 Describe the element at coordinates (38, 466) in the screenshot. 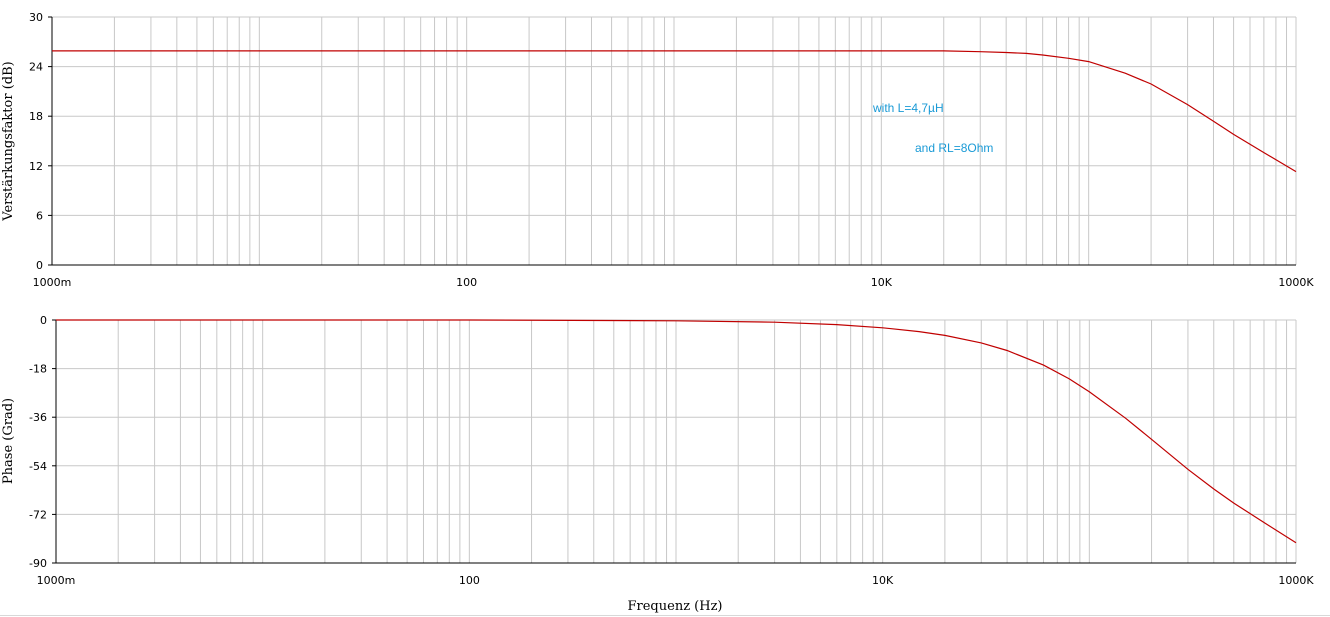

I see `phase-y-tick-label: -54` at that location.